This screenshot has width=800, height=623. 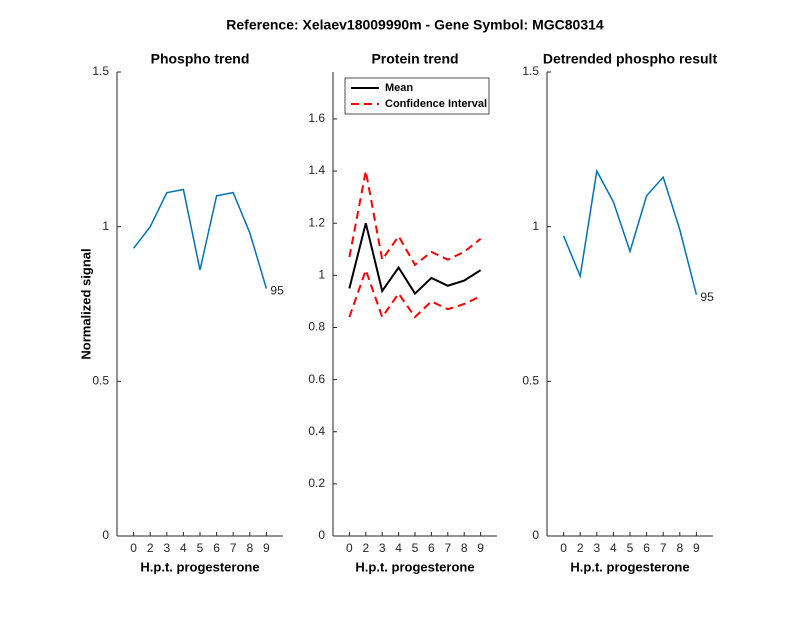 What do you see at coordinates (414, 59) in the screenshot?
I see `axis-title: Protein trend` at bounding box center [414, 59].